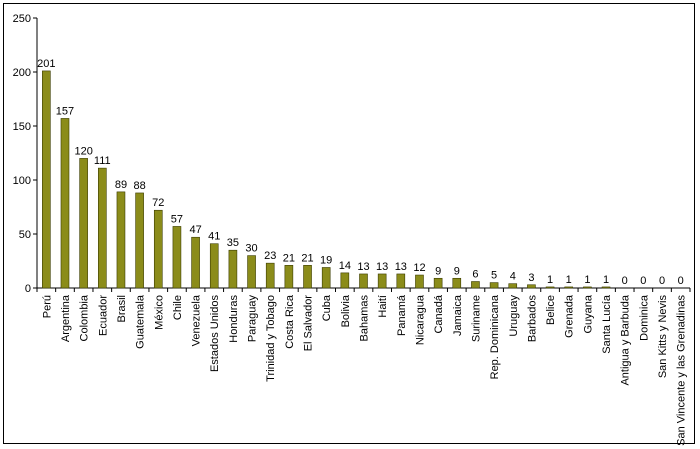  I want to click on data-label: 57, so click(177, 219).